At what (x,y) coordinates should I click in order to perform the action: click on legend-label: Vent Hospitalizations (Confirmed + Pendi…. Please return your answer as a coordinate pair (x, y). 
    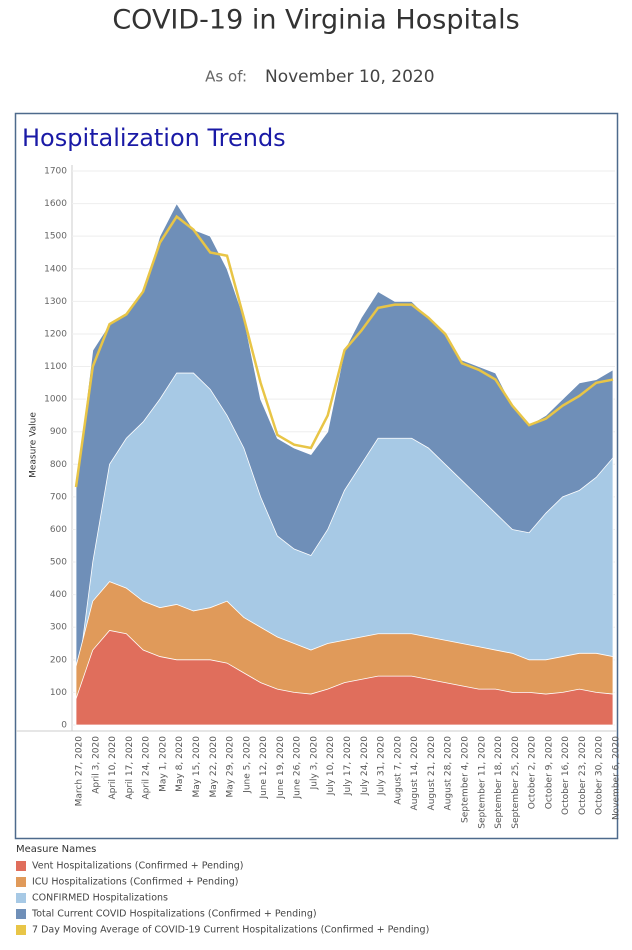
    Looking at the image, I should click on (137, 866).